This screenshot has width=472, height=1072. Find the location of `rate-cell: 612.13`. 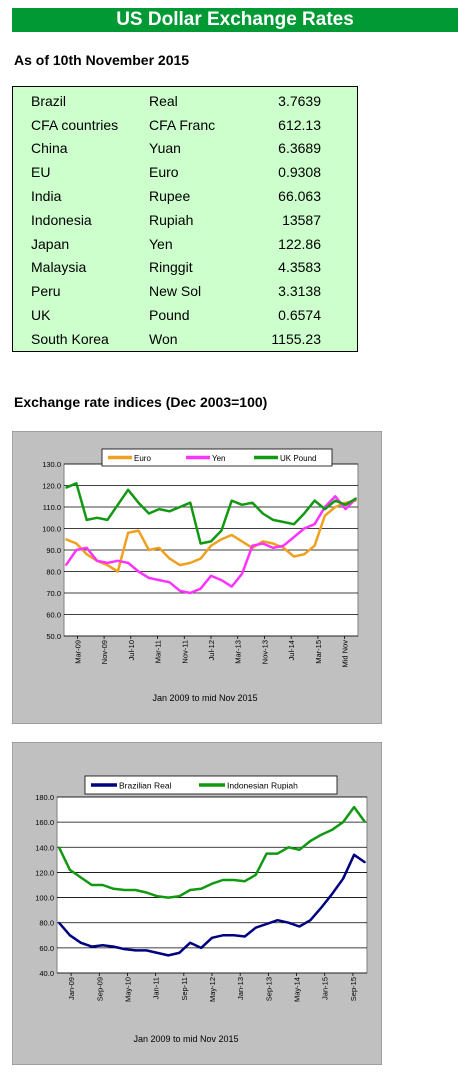

rate-cell: 612.13 is located at coordinates (299, 124).